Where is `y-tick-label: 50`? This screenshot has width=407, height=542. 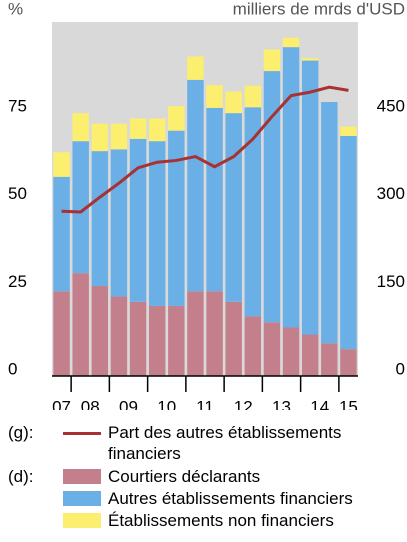
y-tick-label: 50 is located at coordinates (17, 193).